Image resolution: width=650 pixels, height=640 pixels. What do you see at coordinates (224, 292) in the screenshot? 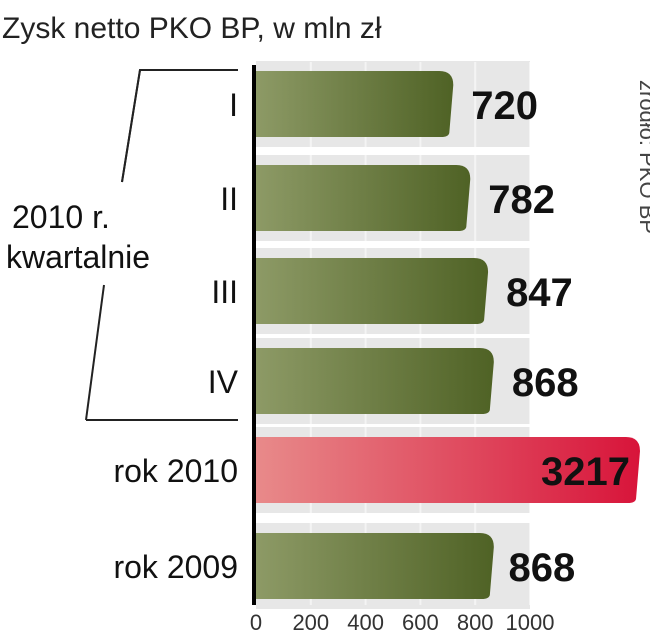
I see `category-label: III` at bounding box center [224, 292].